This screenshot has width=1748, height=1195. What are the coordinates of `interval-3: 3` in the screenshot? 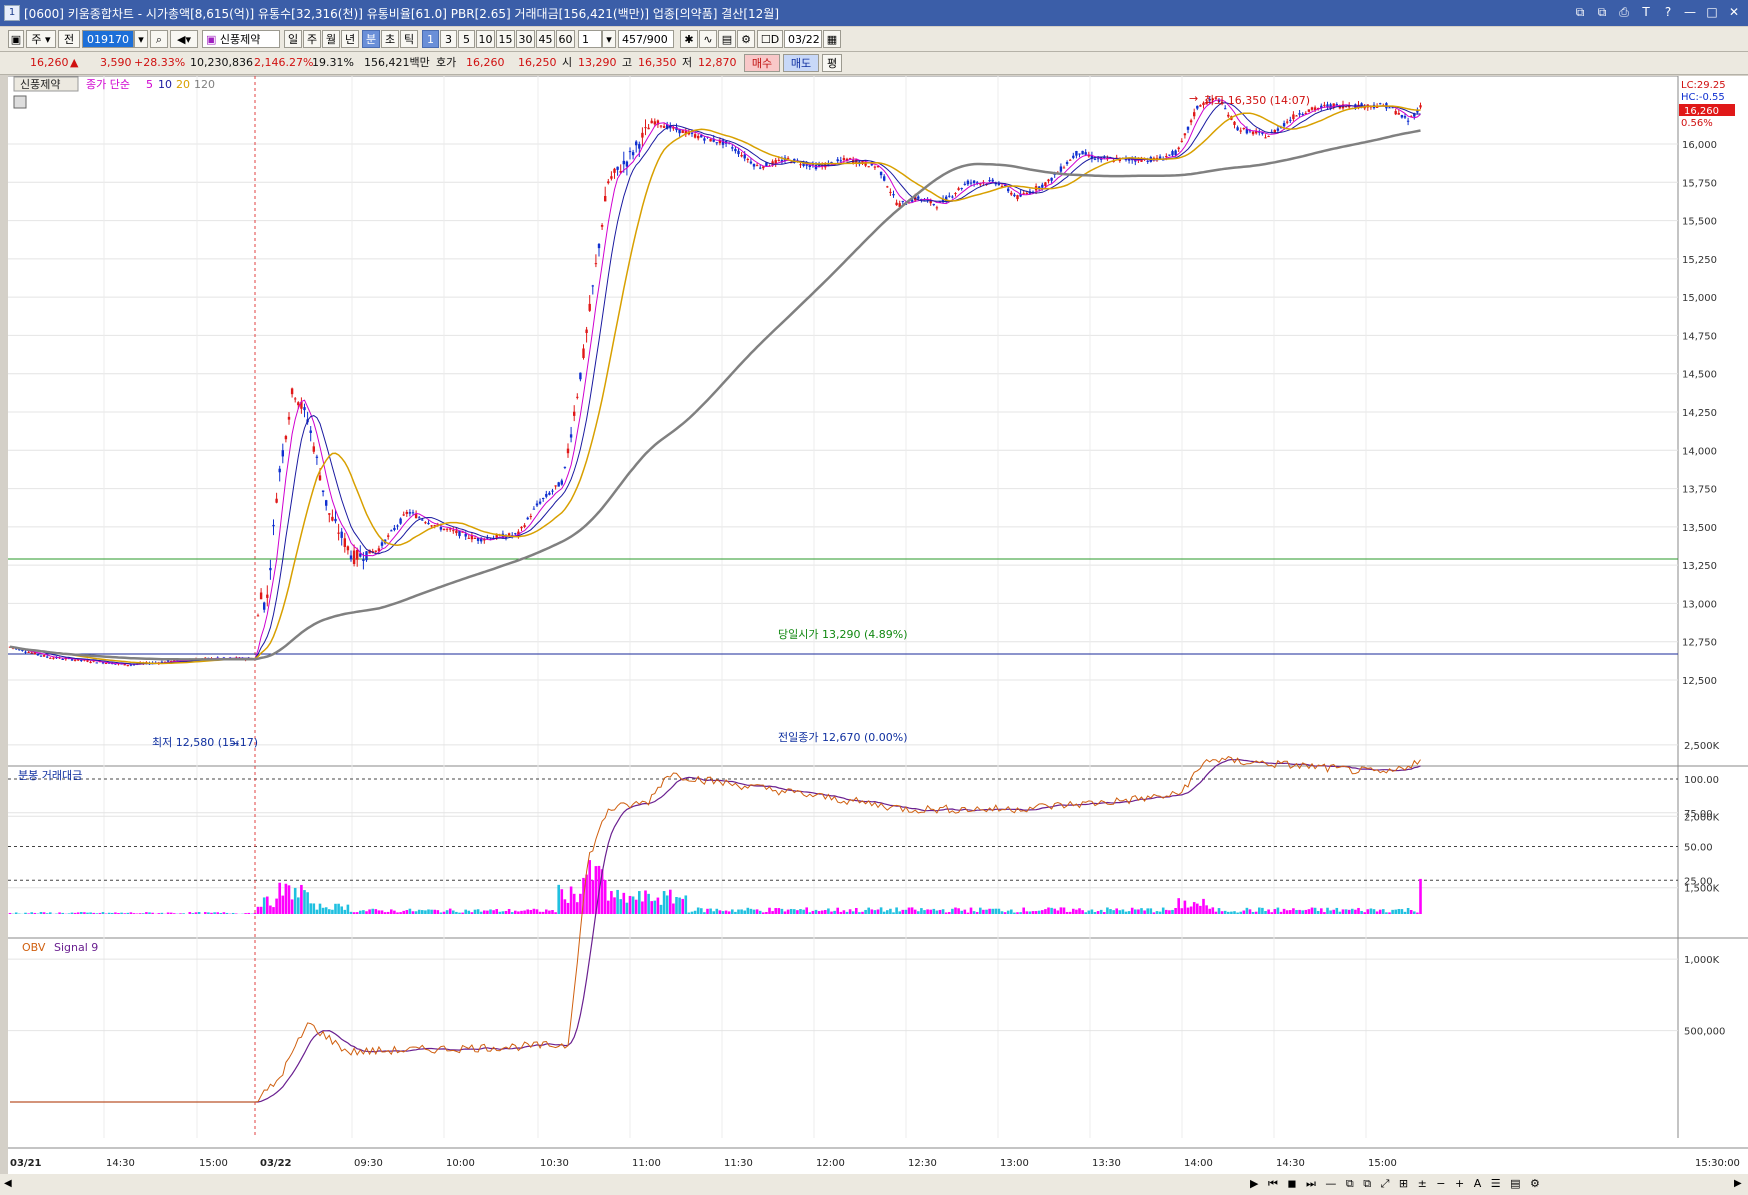 It's located at (448, 39).